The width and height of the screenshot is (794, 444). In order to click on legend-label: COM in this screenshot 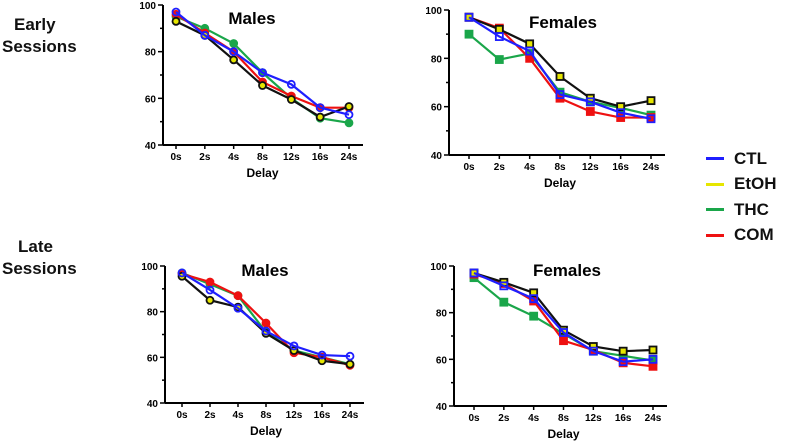, I will do `click(754, 235)`.